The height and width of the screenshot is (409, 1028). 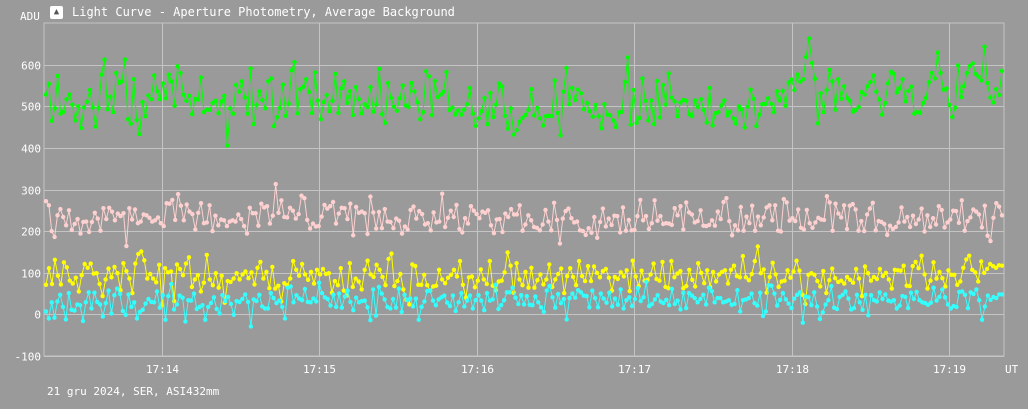 I want to click on y-tick-label: 300, so click(x=31, y=191).